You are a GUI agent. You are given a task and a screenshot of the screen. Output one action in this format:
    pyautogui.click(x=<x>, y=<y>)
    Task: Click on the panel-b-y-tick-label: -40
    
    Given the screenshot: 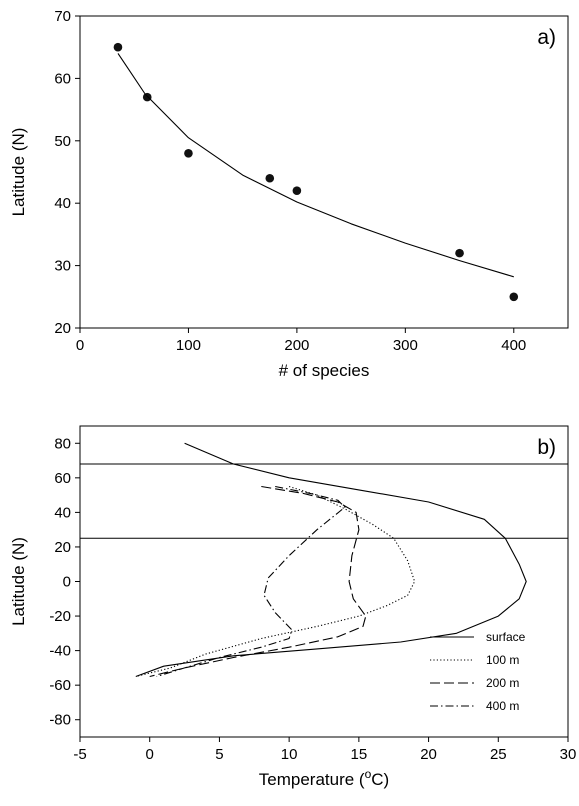 What is the action you would take?
    pyautogui.click(x=60, y=651)
    